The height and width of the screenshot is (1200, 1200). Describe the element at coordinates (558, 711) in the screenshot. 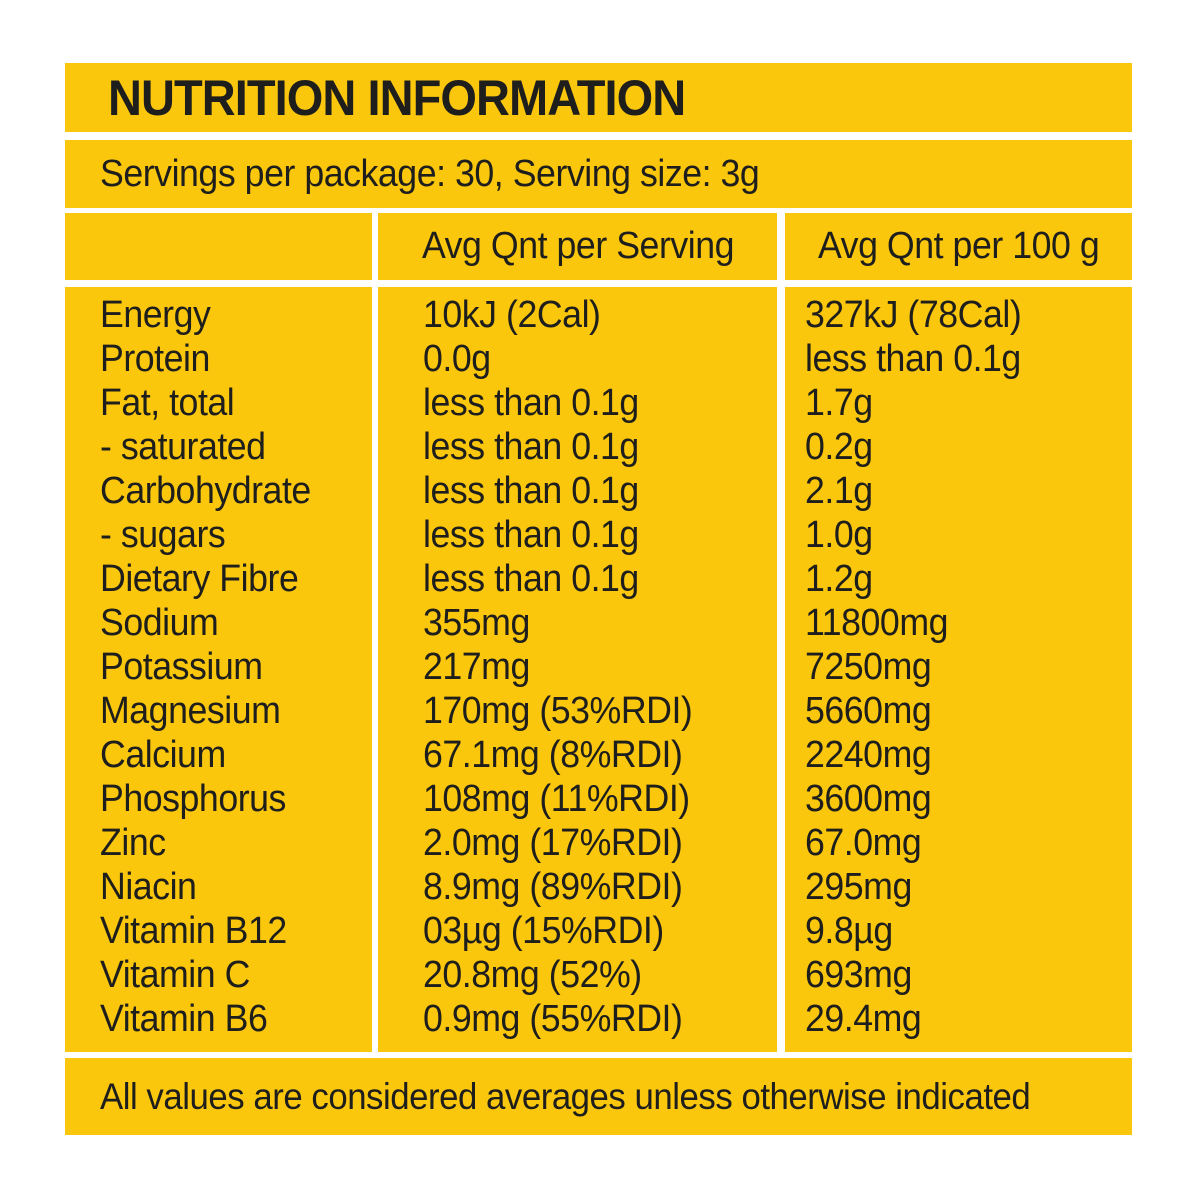

I see `value-per-serving: 170mg (53%RDI)` at that location.